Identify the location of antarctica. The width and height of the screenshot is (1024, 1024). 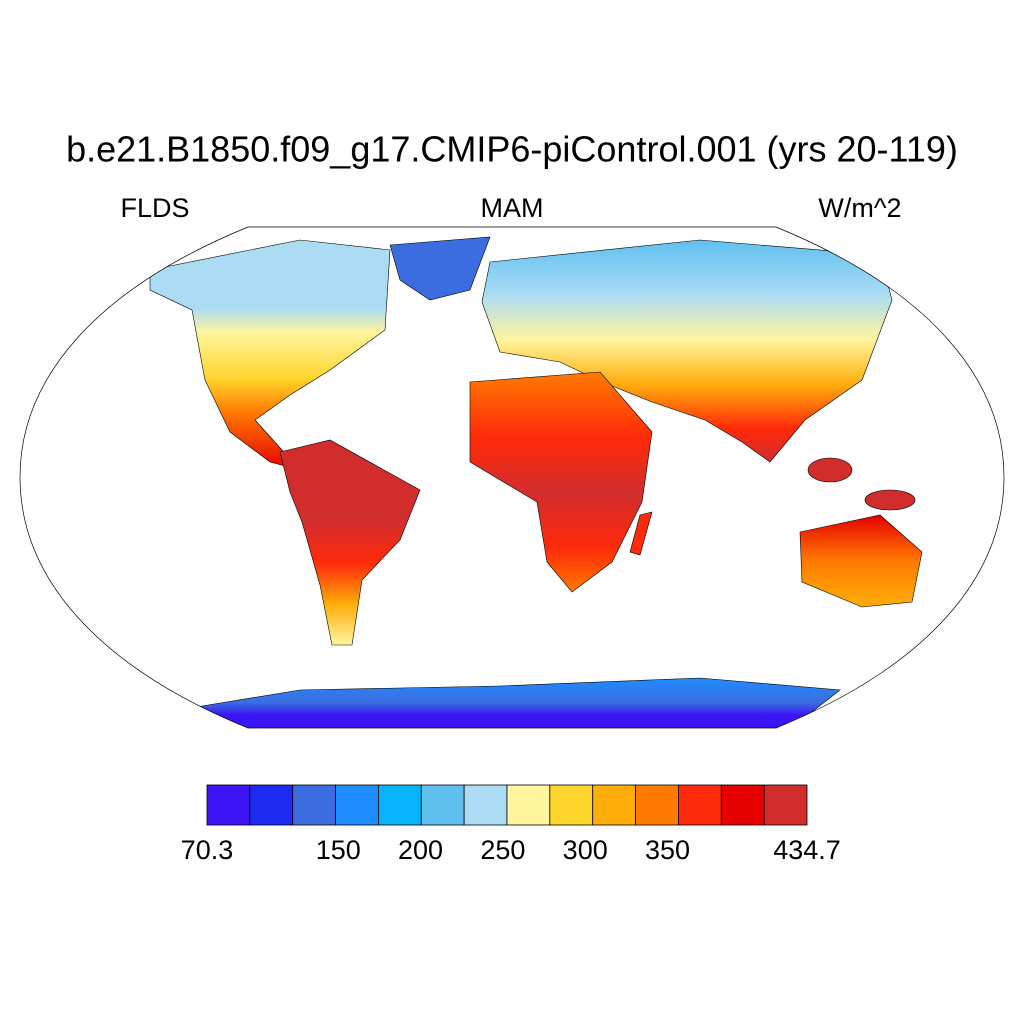
(515, 702).